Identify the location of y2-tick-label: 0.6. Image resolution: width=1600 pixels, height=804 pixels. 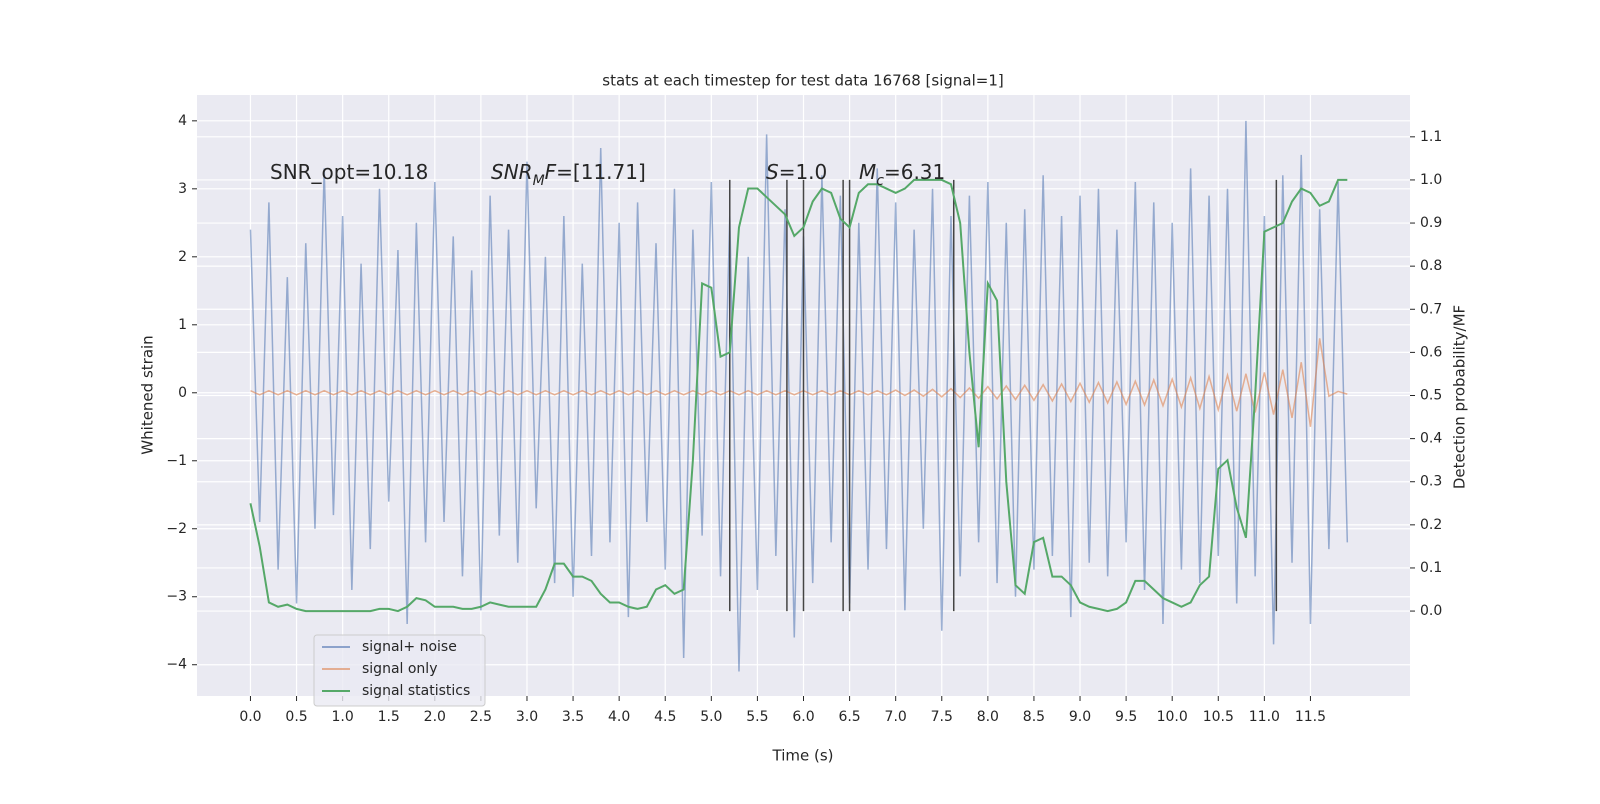
(1431, 352).